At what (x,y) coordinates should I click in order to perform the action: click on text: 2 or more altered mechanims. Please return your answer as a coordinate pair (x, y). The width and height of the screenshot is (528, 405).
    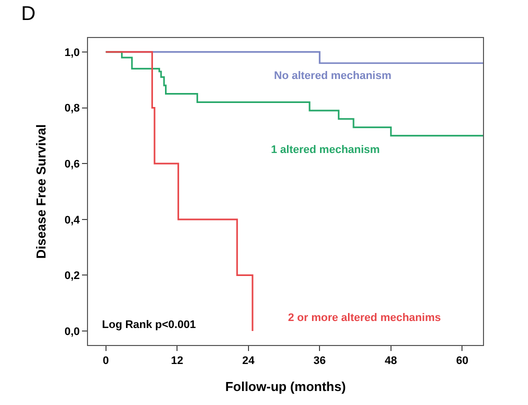
    Looking at the image, I should click on (364, 318).